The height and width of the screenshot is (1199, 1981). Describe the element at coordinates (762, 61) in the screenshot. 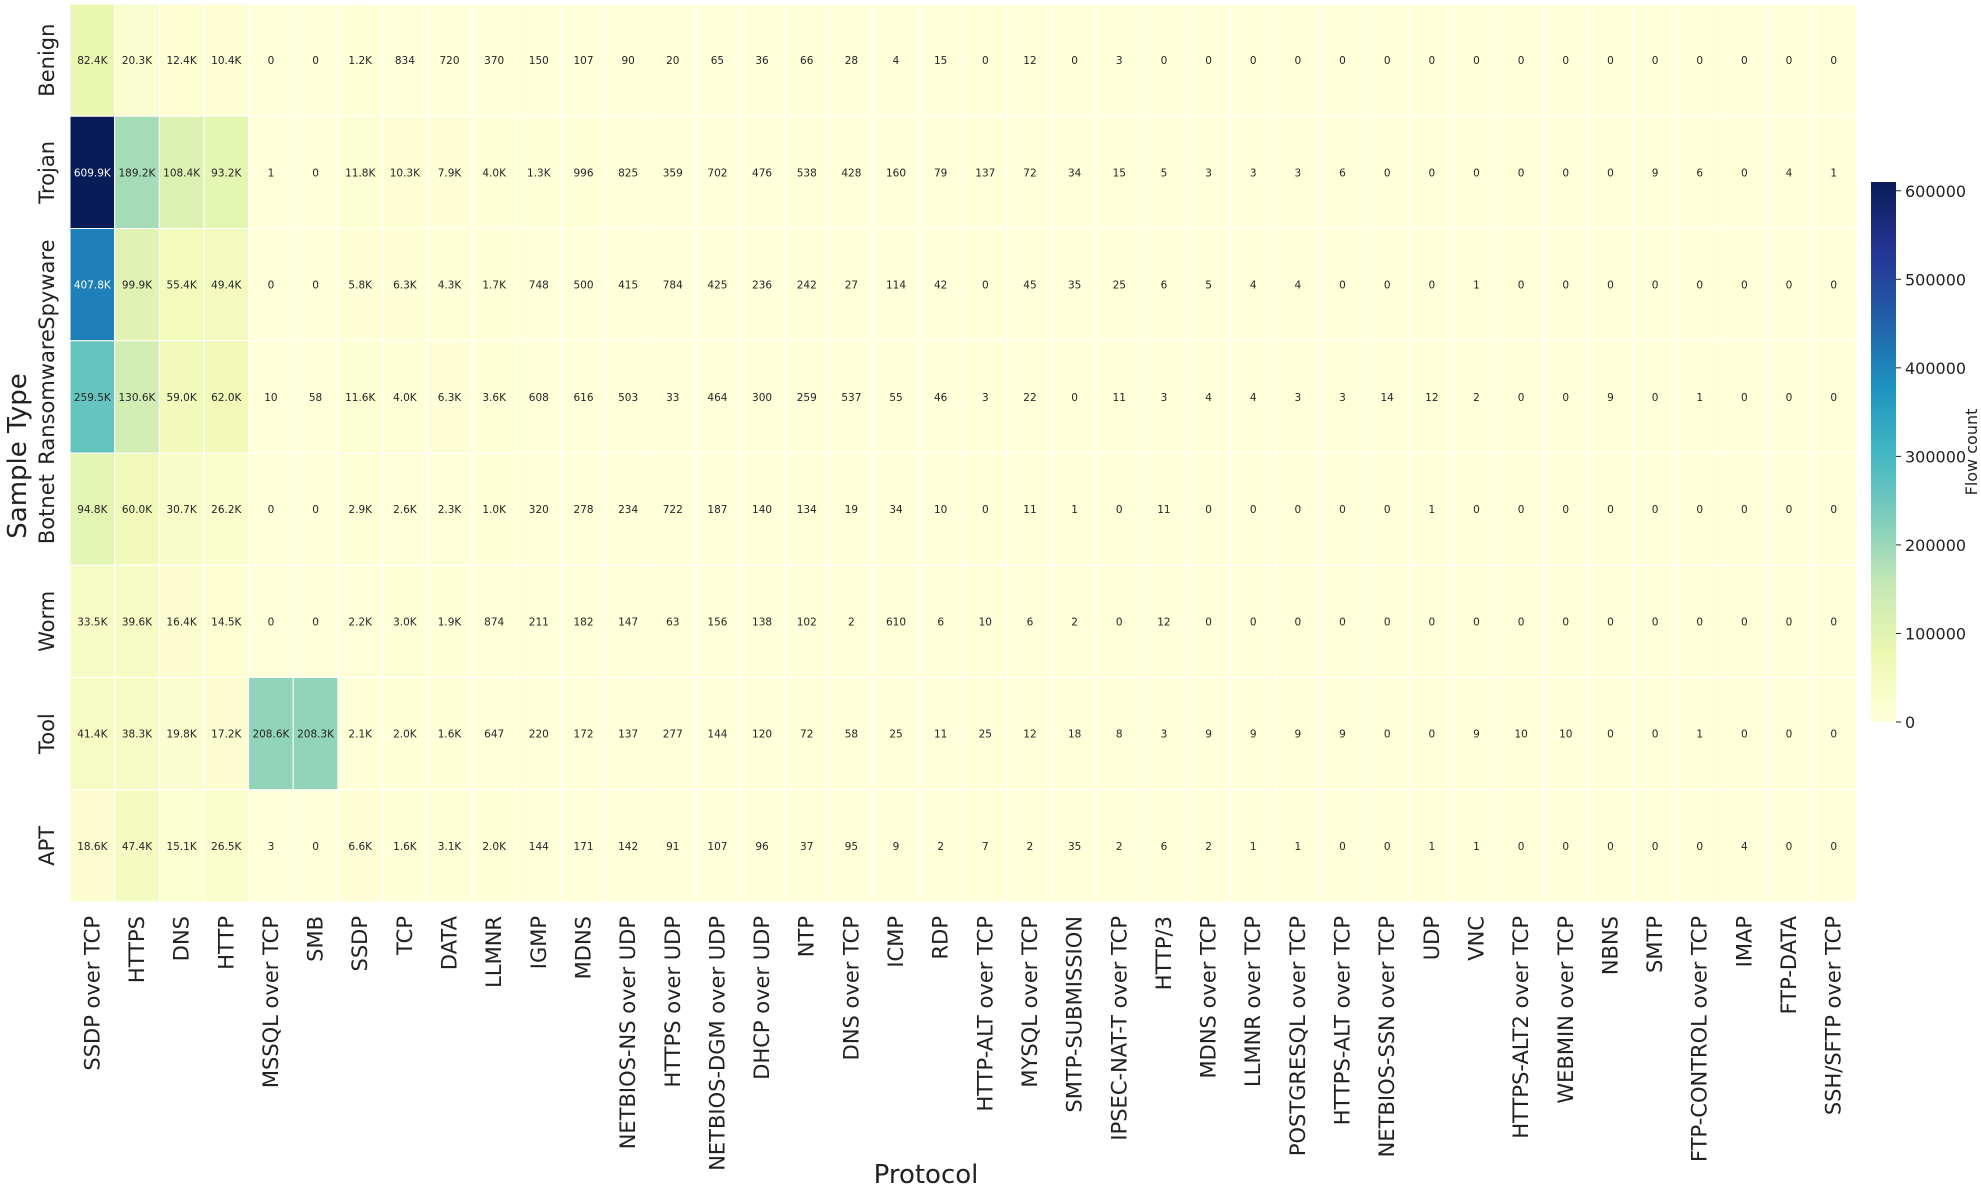

I see `cell-value-label: 36` at that location.